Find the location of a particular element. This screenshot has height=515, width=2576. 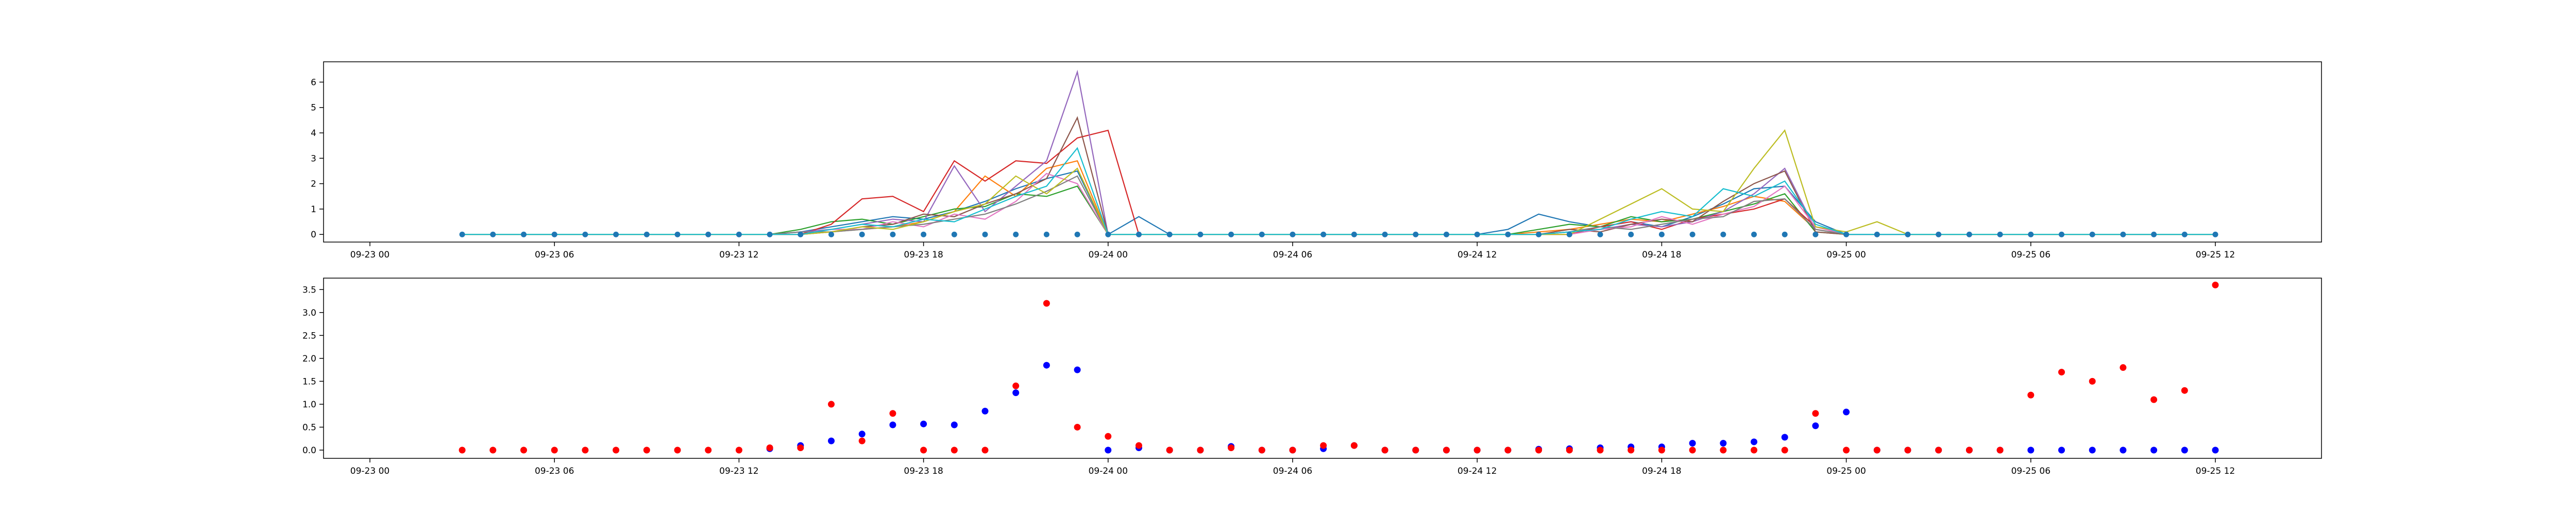

x-tick-label: 09-24 00 is located at coordinates (1108, 255).